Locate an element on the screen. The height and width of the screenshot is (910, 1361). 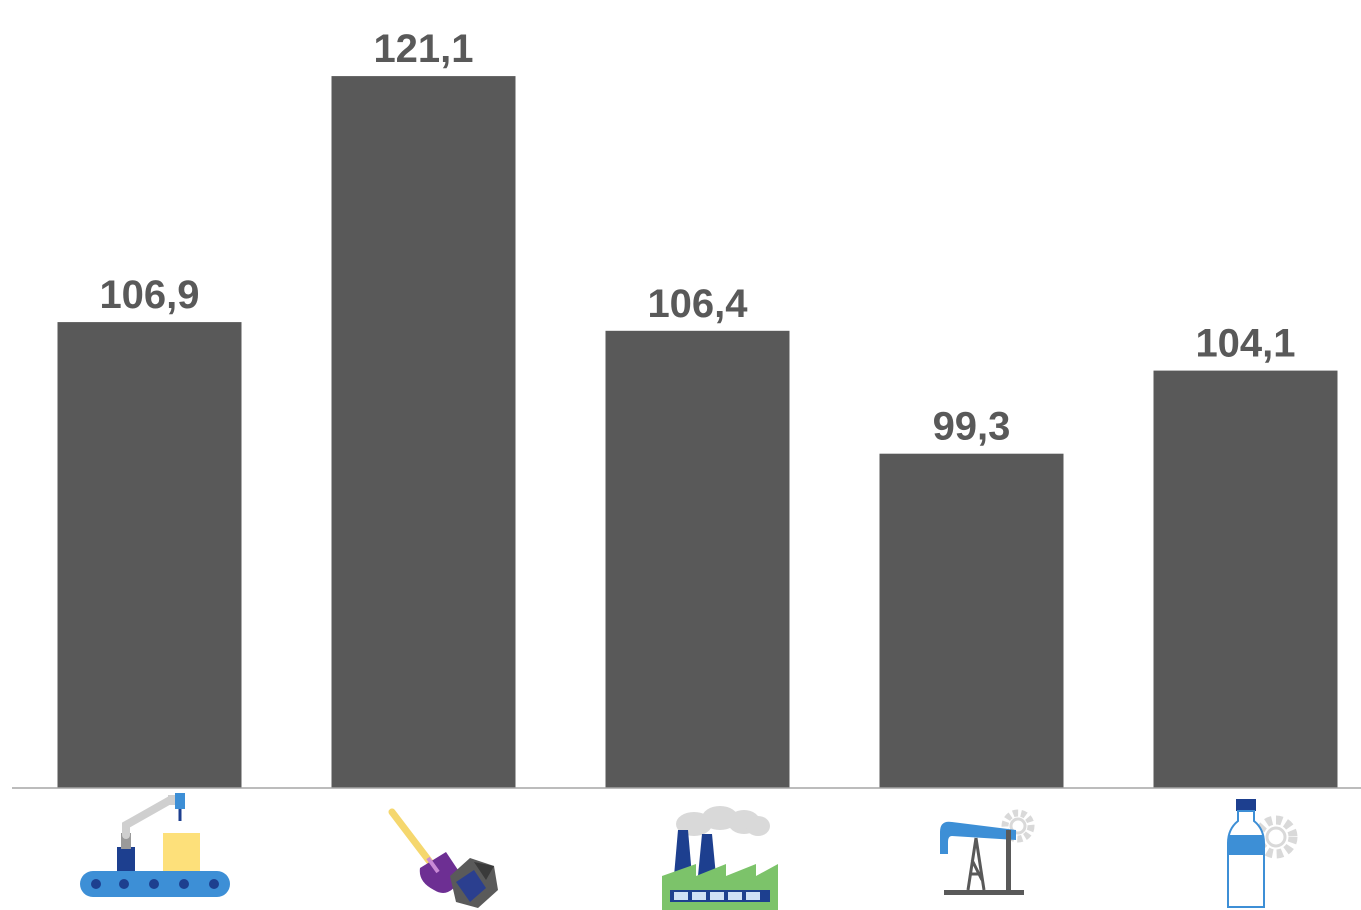
value-label-3: 106,4 is located at coordinates (697, 304).